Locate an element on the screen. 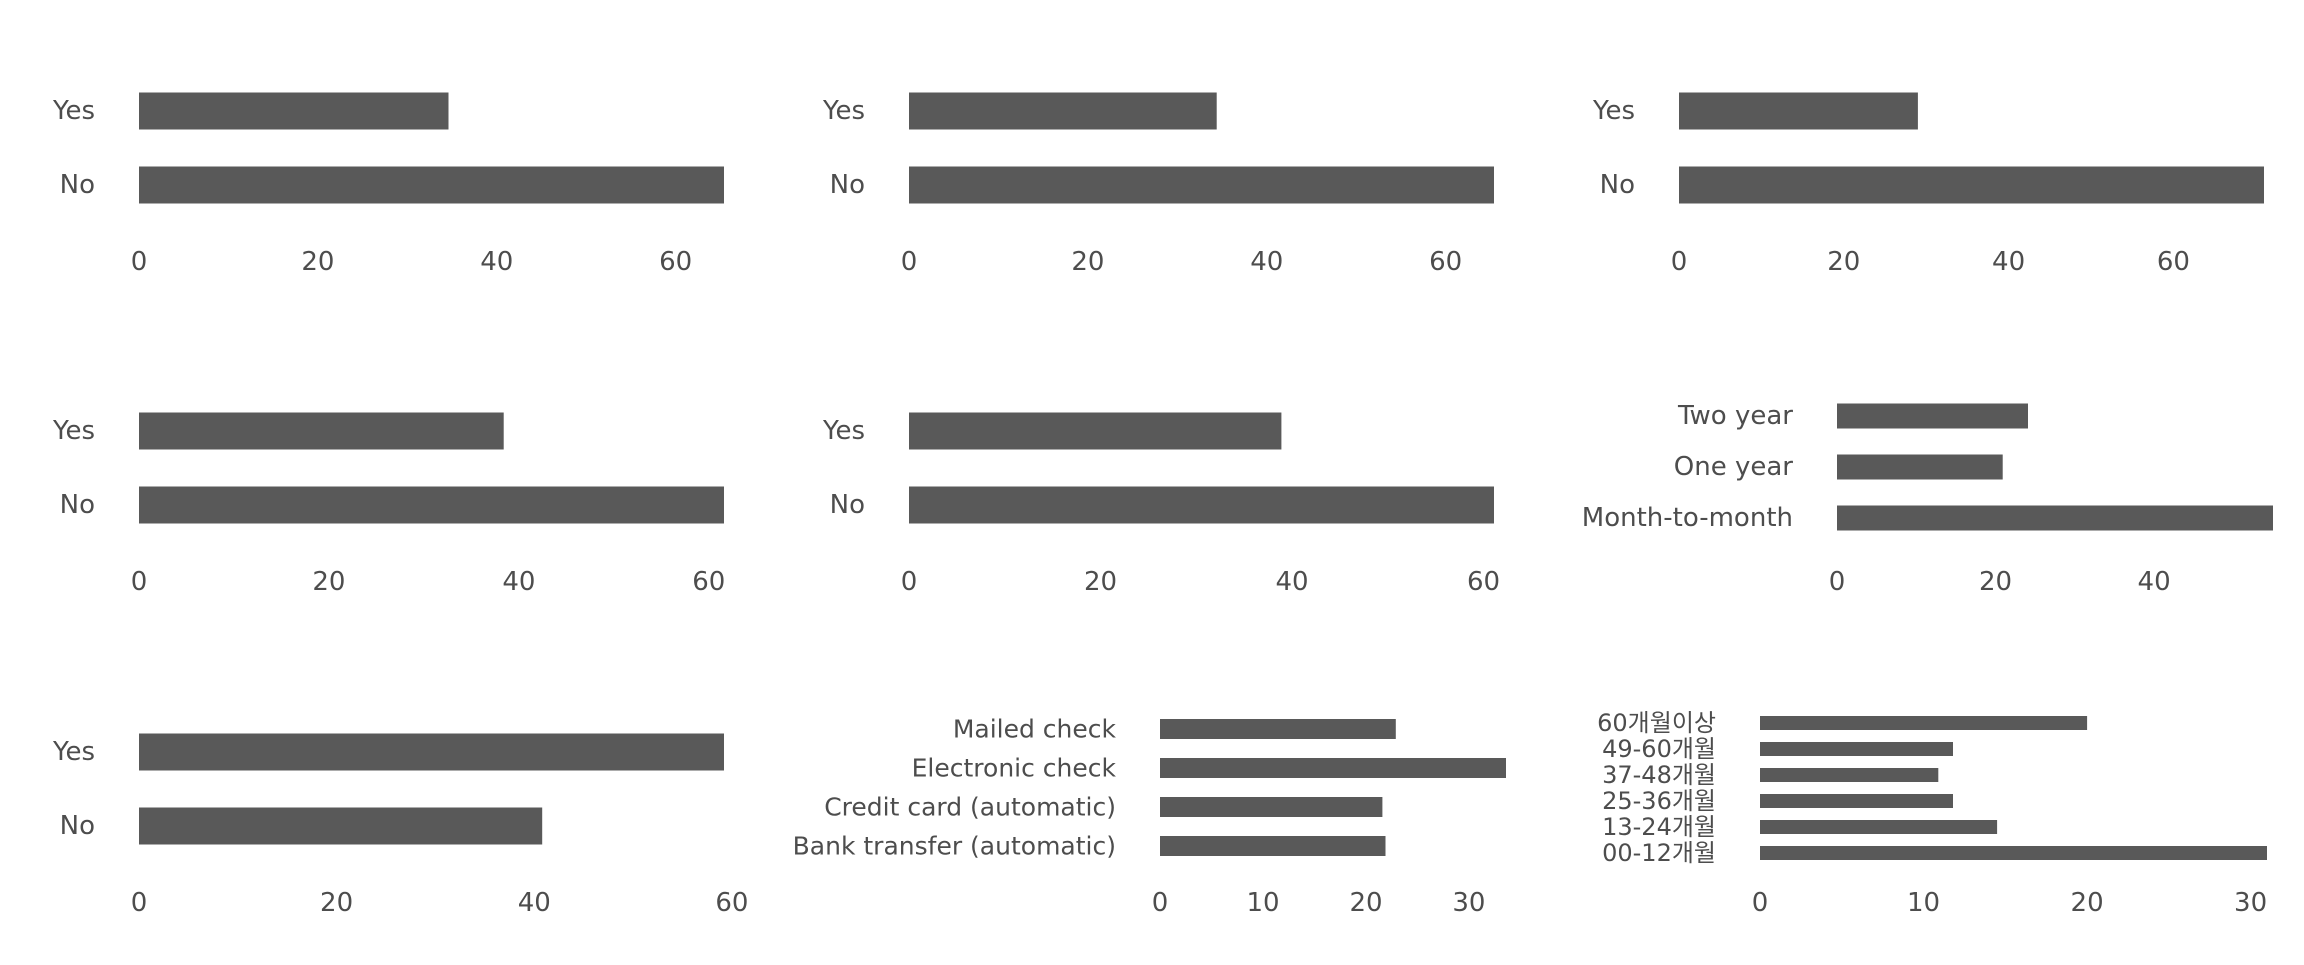  category-label: 37-48개월 is located at coordinates (1659, 775).